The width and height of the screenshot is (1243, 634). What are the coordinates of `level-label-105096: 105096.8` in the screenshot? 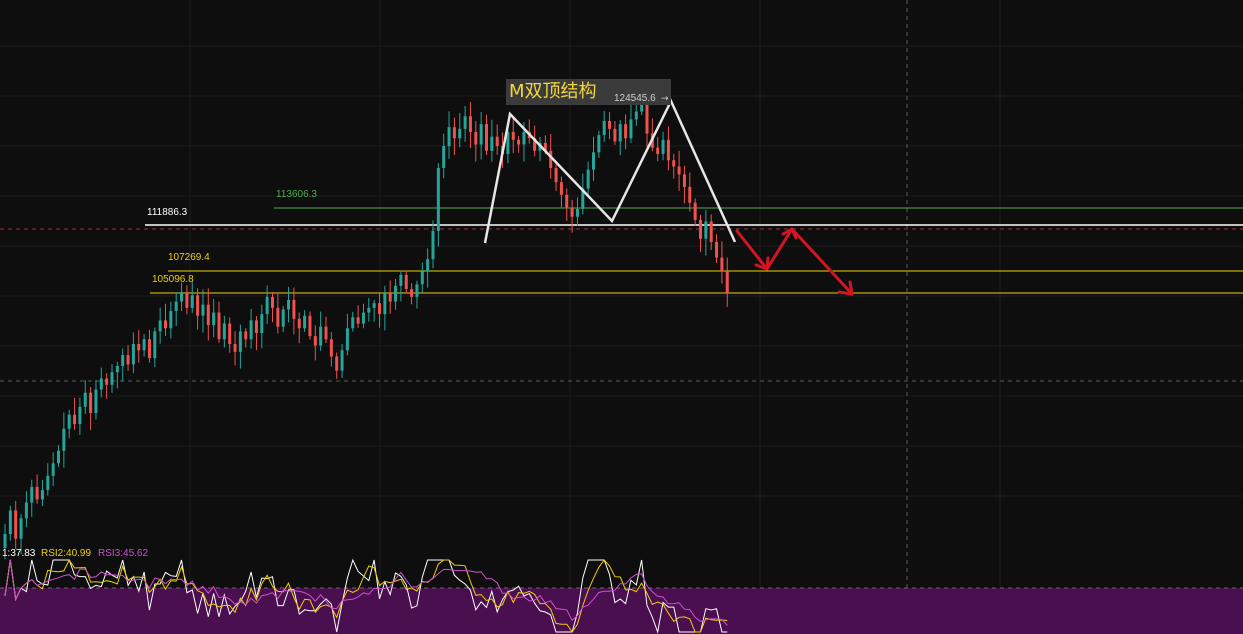 It's located at (173, 279).